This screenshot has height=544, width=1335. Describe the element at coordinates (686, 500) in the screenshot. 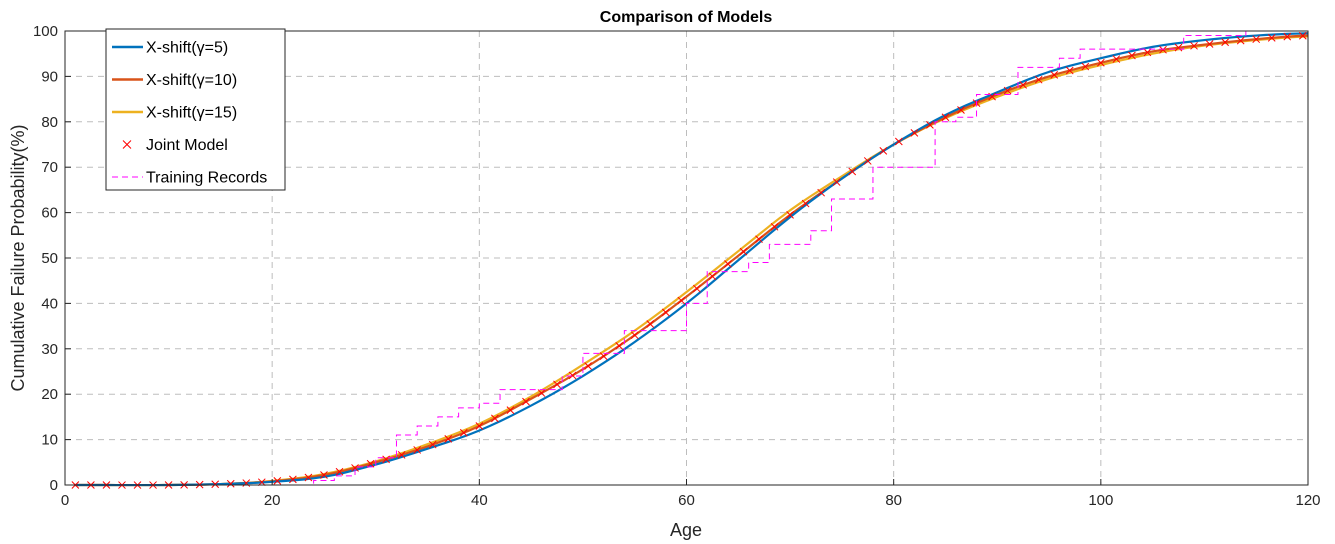

I see `x-tick-label: 60` at that location.